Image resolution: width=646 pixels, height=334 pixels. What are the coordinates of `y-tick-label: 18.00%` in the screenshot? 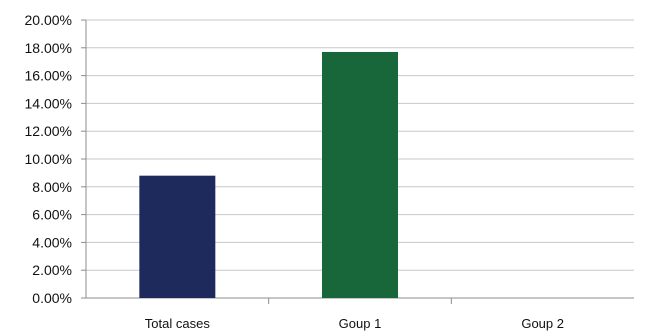 It's located at (48, 48).